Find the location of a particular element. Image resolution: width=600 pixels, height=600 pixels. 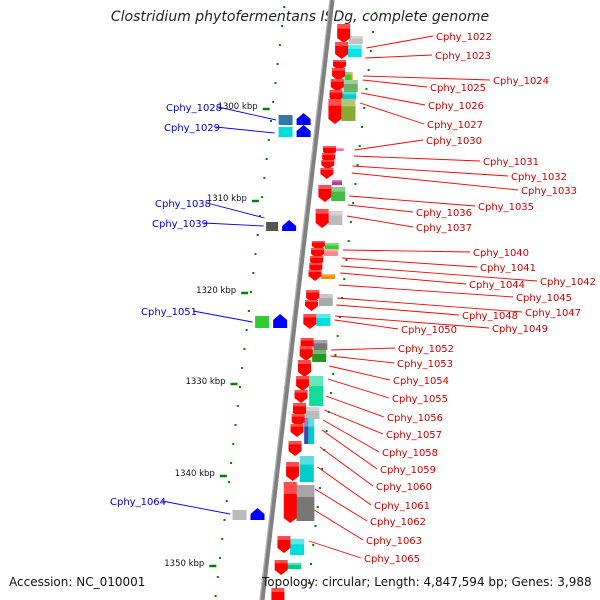

gene-label-forward: Cphy_1050 is located at coordinates (429, 330).